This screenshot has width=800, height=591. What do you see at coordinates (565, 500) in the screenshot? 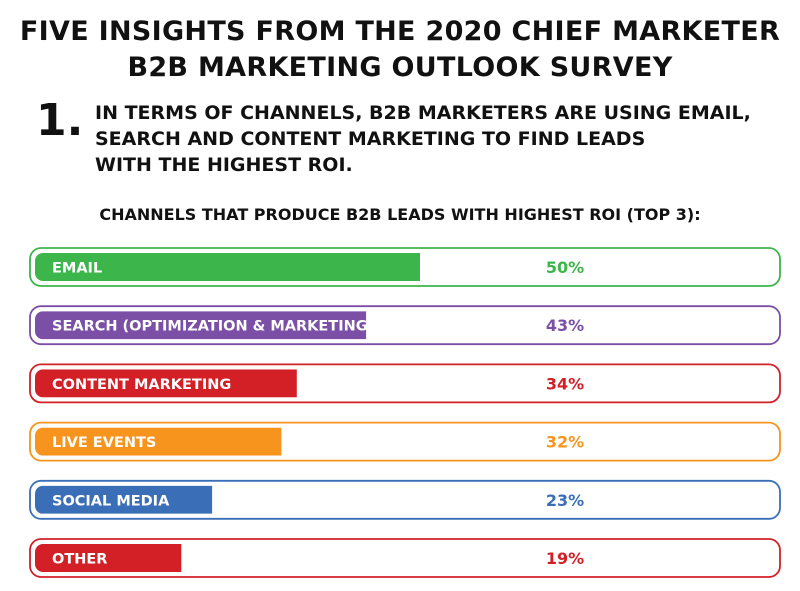
I see `value-label: 23%` at bounding box center [565, 500].